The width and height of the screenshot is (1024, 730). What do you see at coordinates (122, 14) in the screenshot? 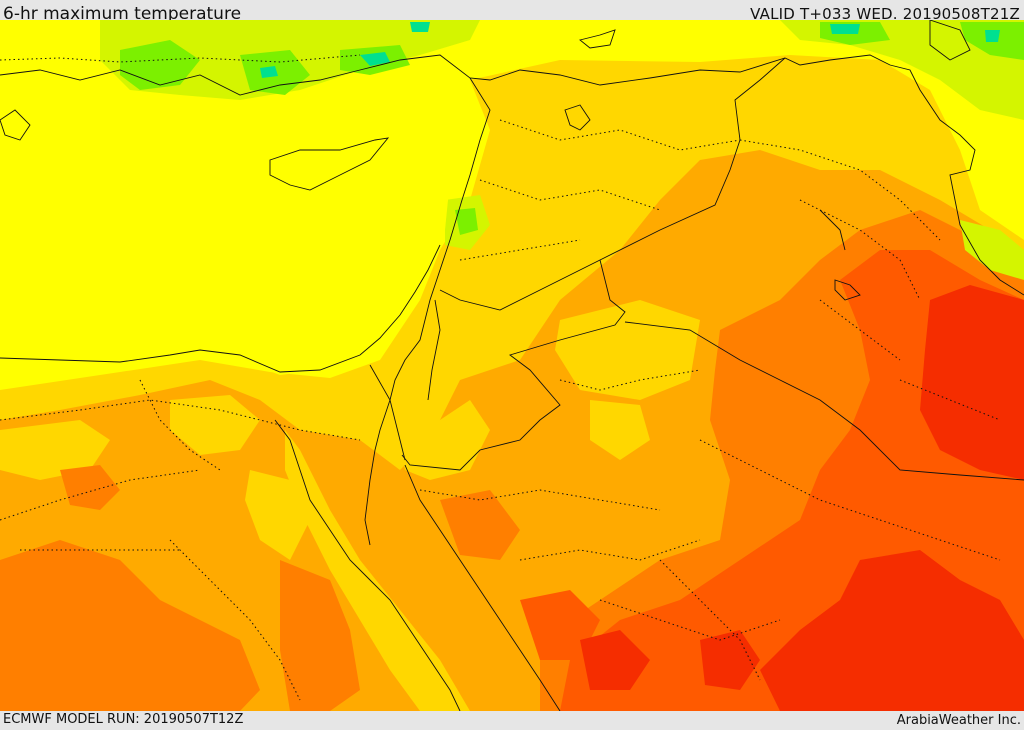
I see `map-title: 6-hr maximum temperature` at bounding box center [122, 14].